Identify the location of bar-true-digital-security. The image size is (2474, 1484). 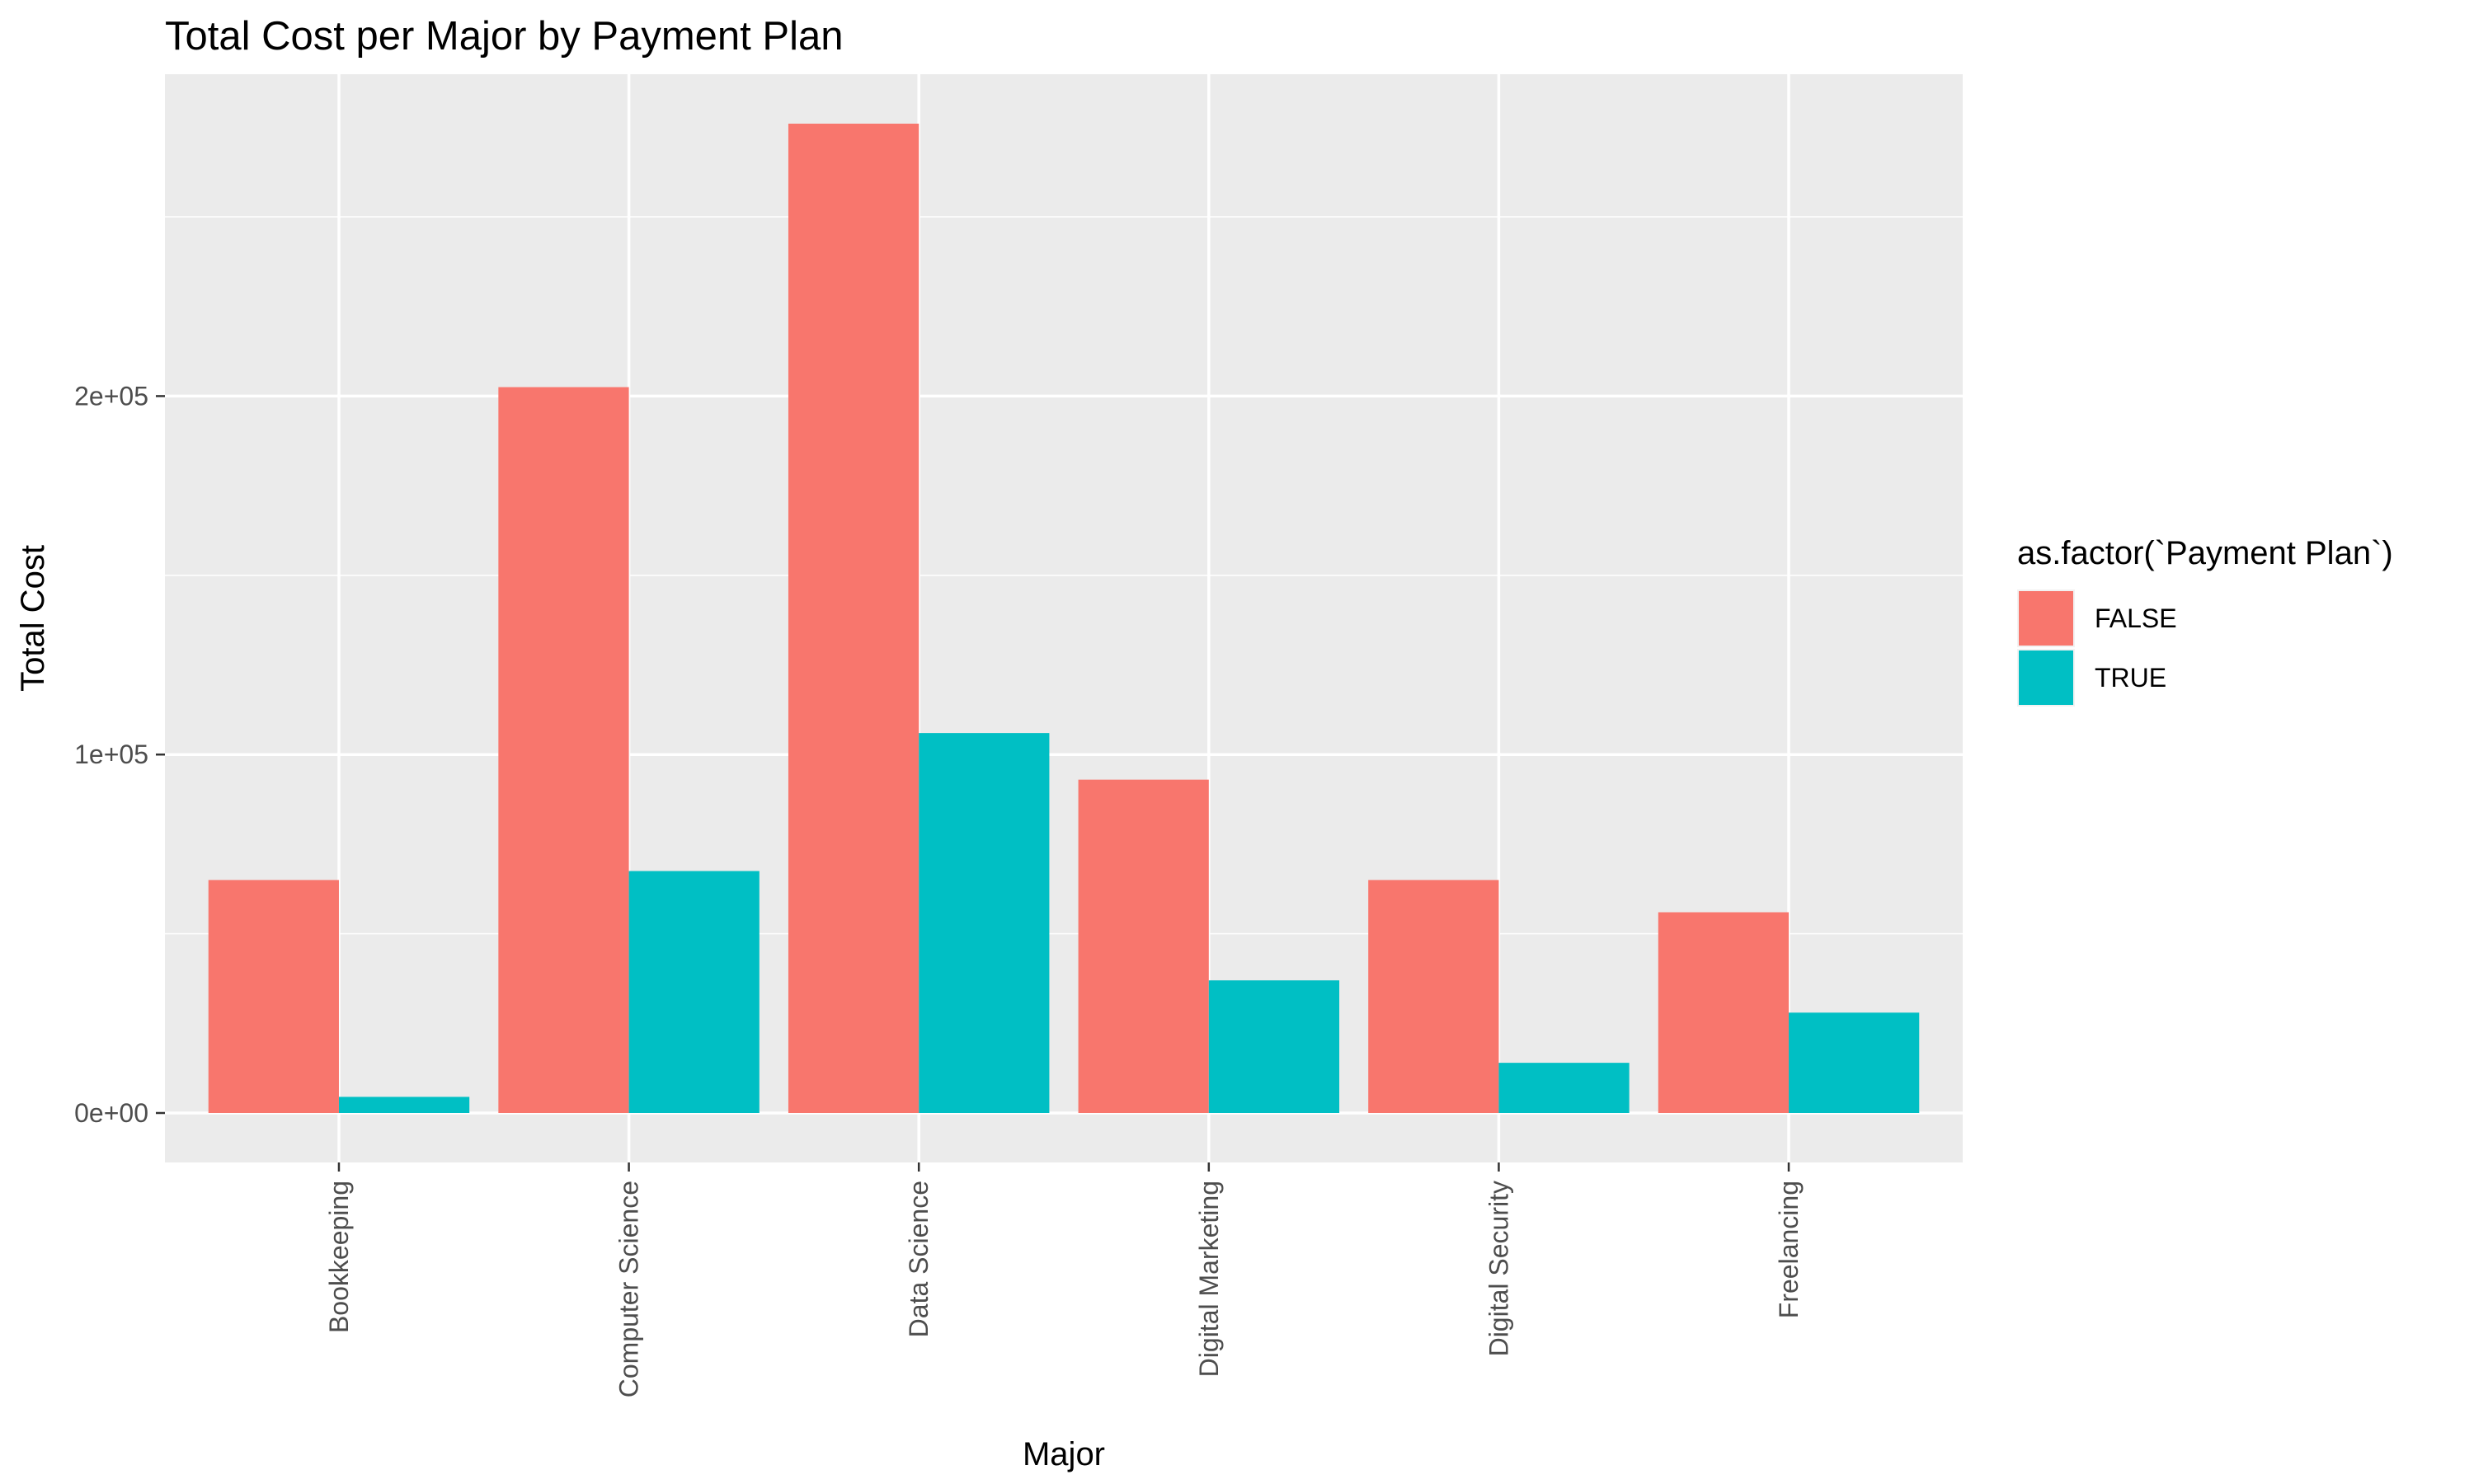
(1564, 1088).